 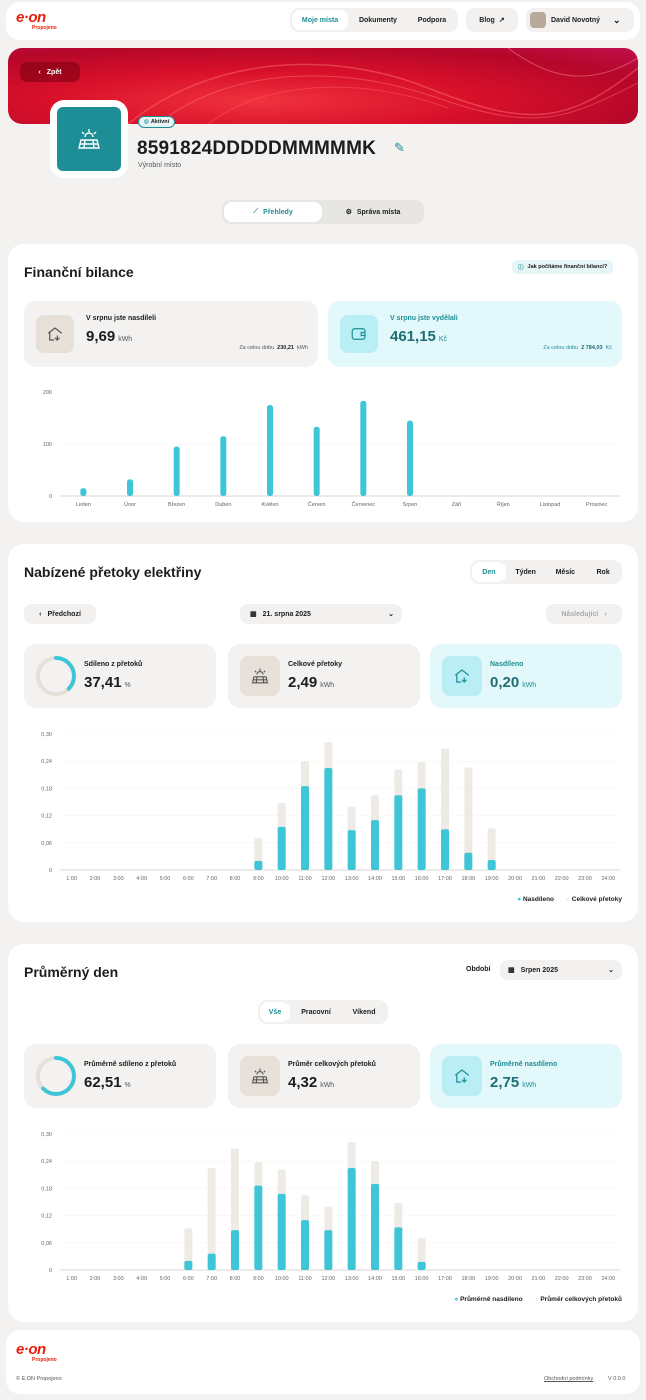 I want to click on nav-podpora: Podpora, so click(x=432, y=20).